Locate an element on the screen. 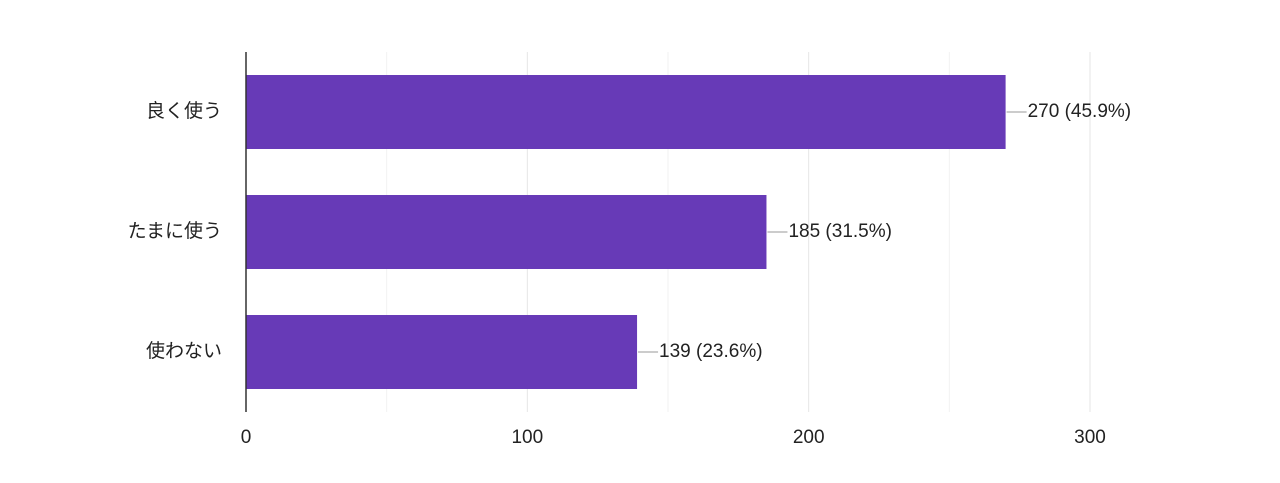  y-tick-label: 良く使う is located at coordinates (184, 111).